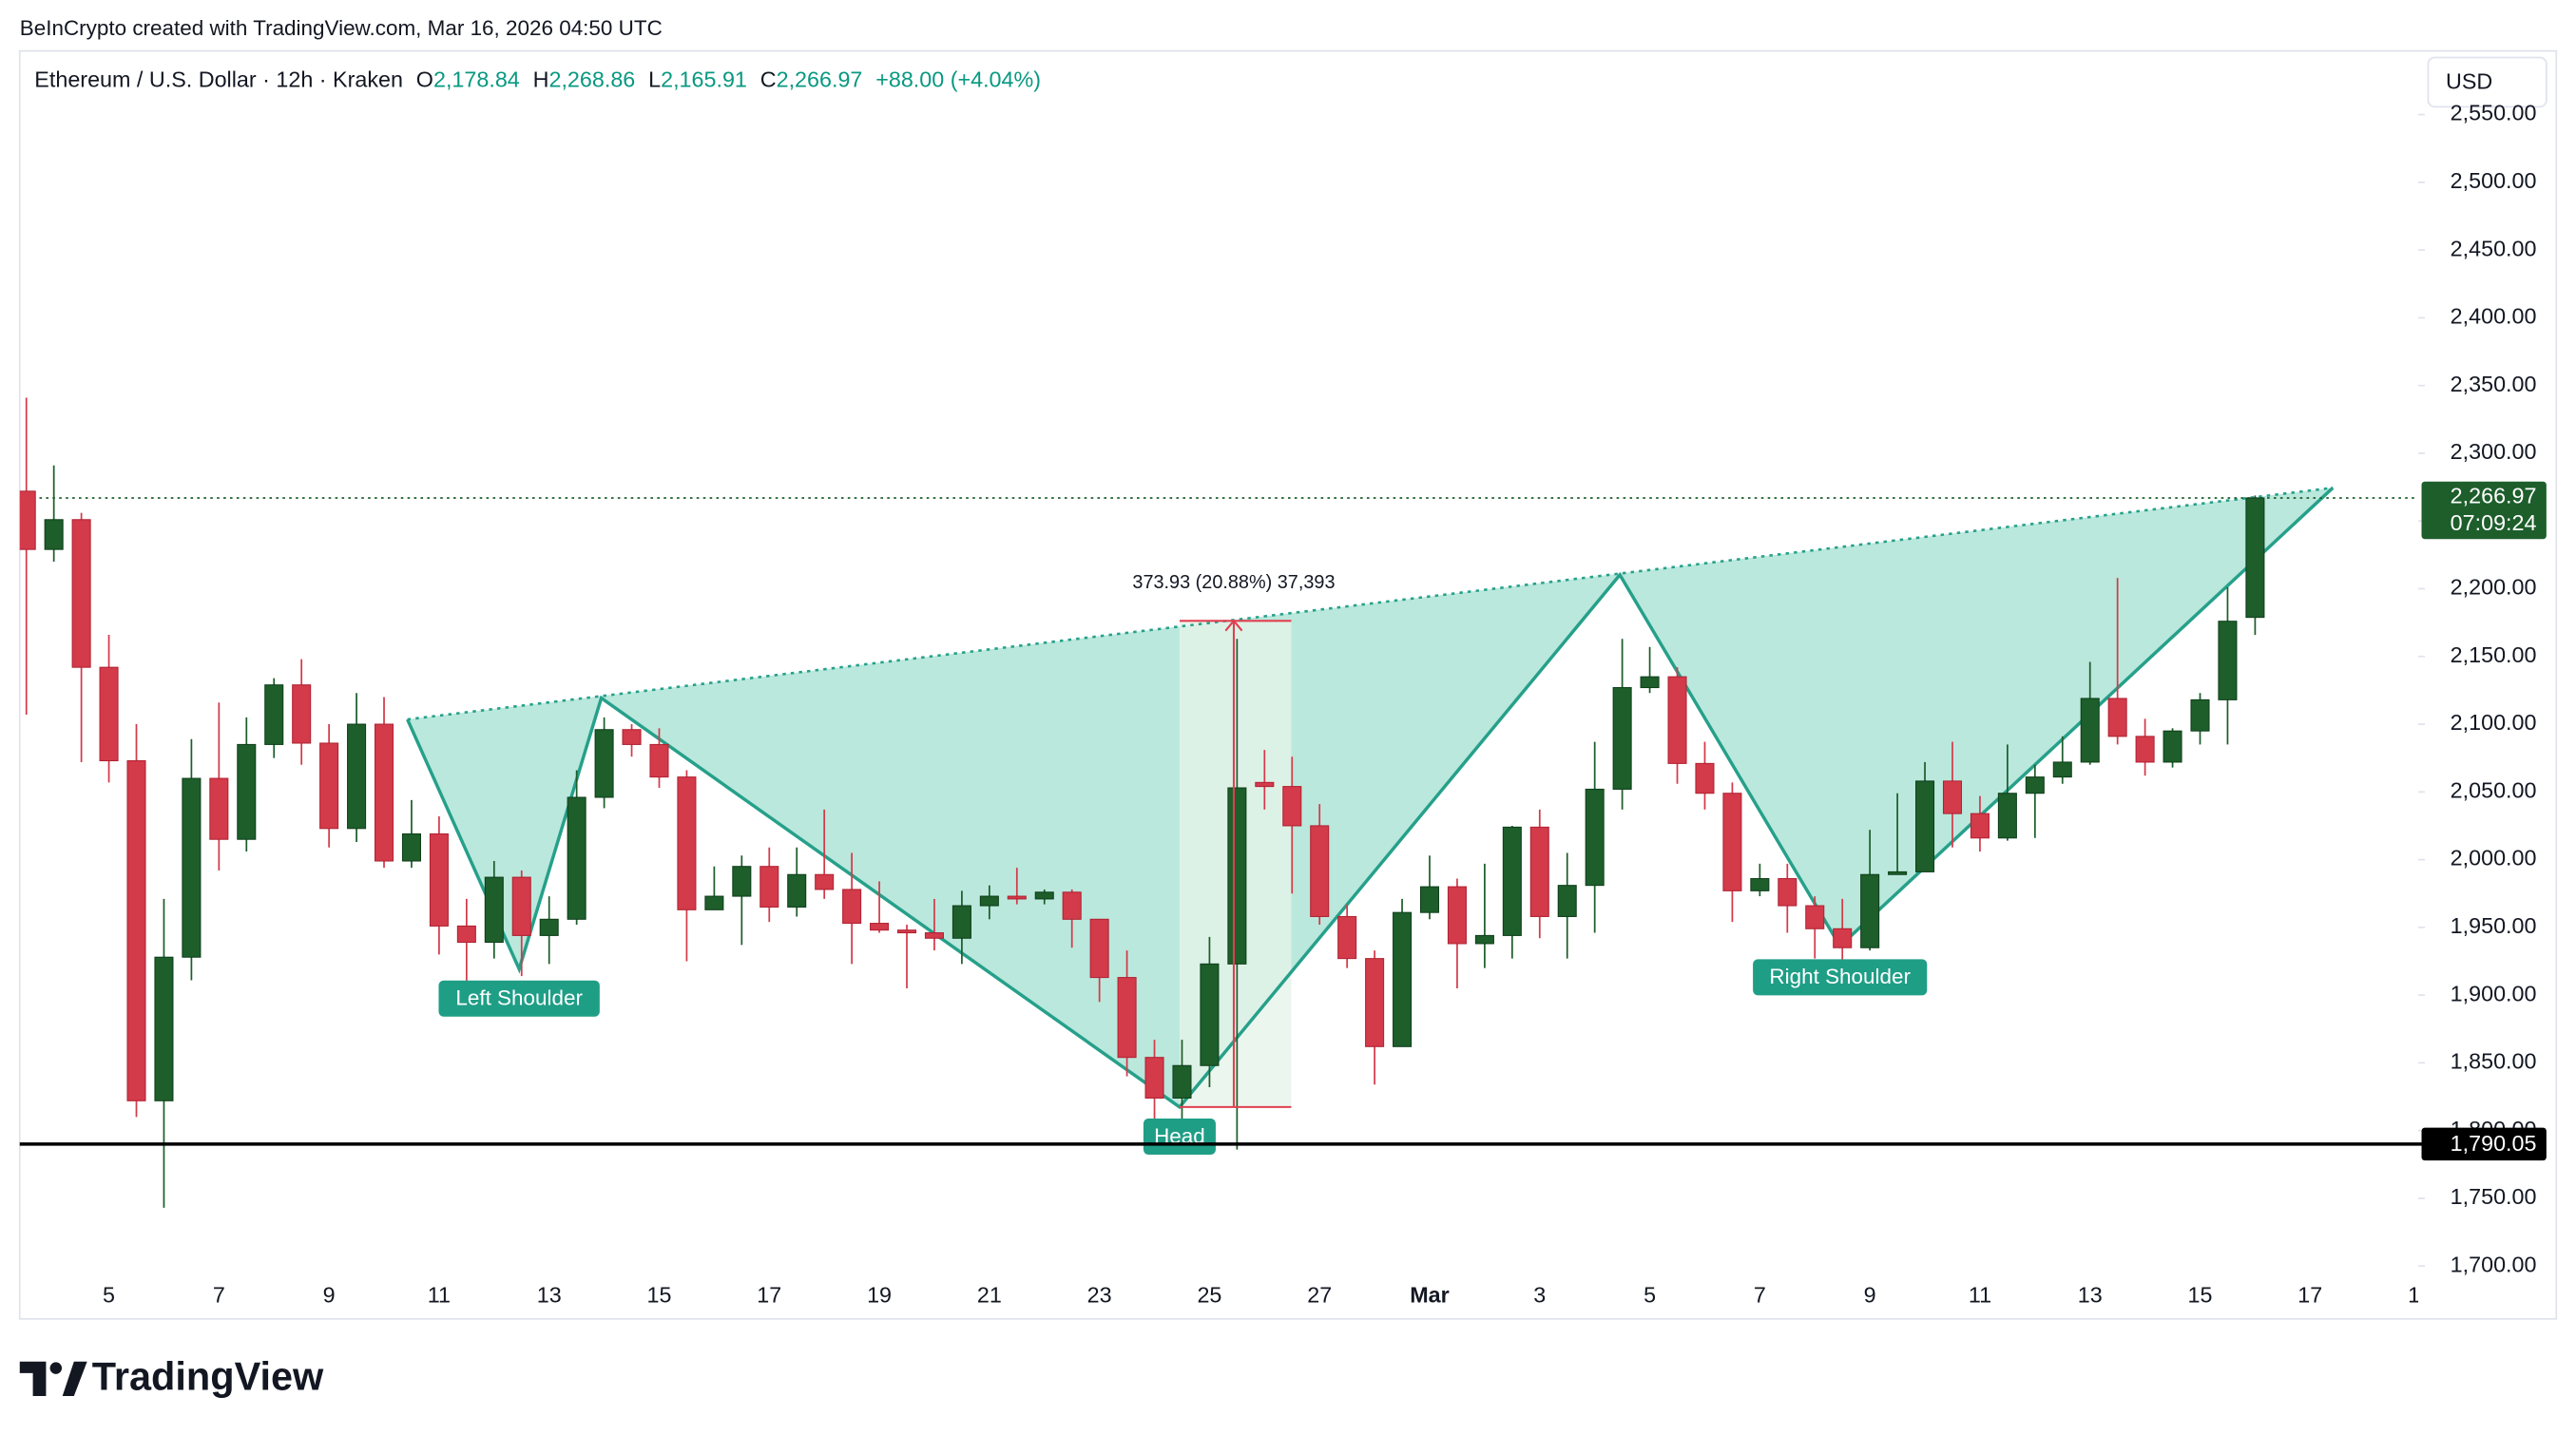 This screenshot has height=1435, width=2576. Describe the element at coordinates (1234, 582) in the screenshot. I see `measure-label: 373.93 (20.88%) 37,393` at that location.